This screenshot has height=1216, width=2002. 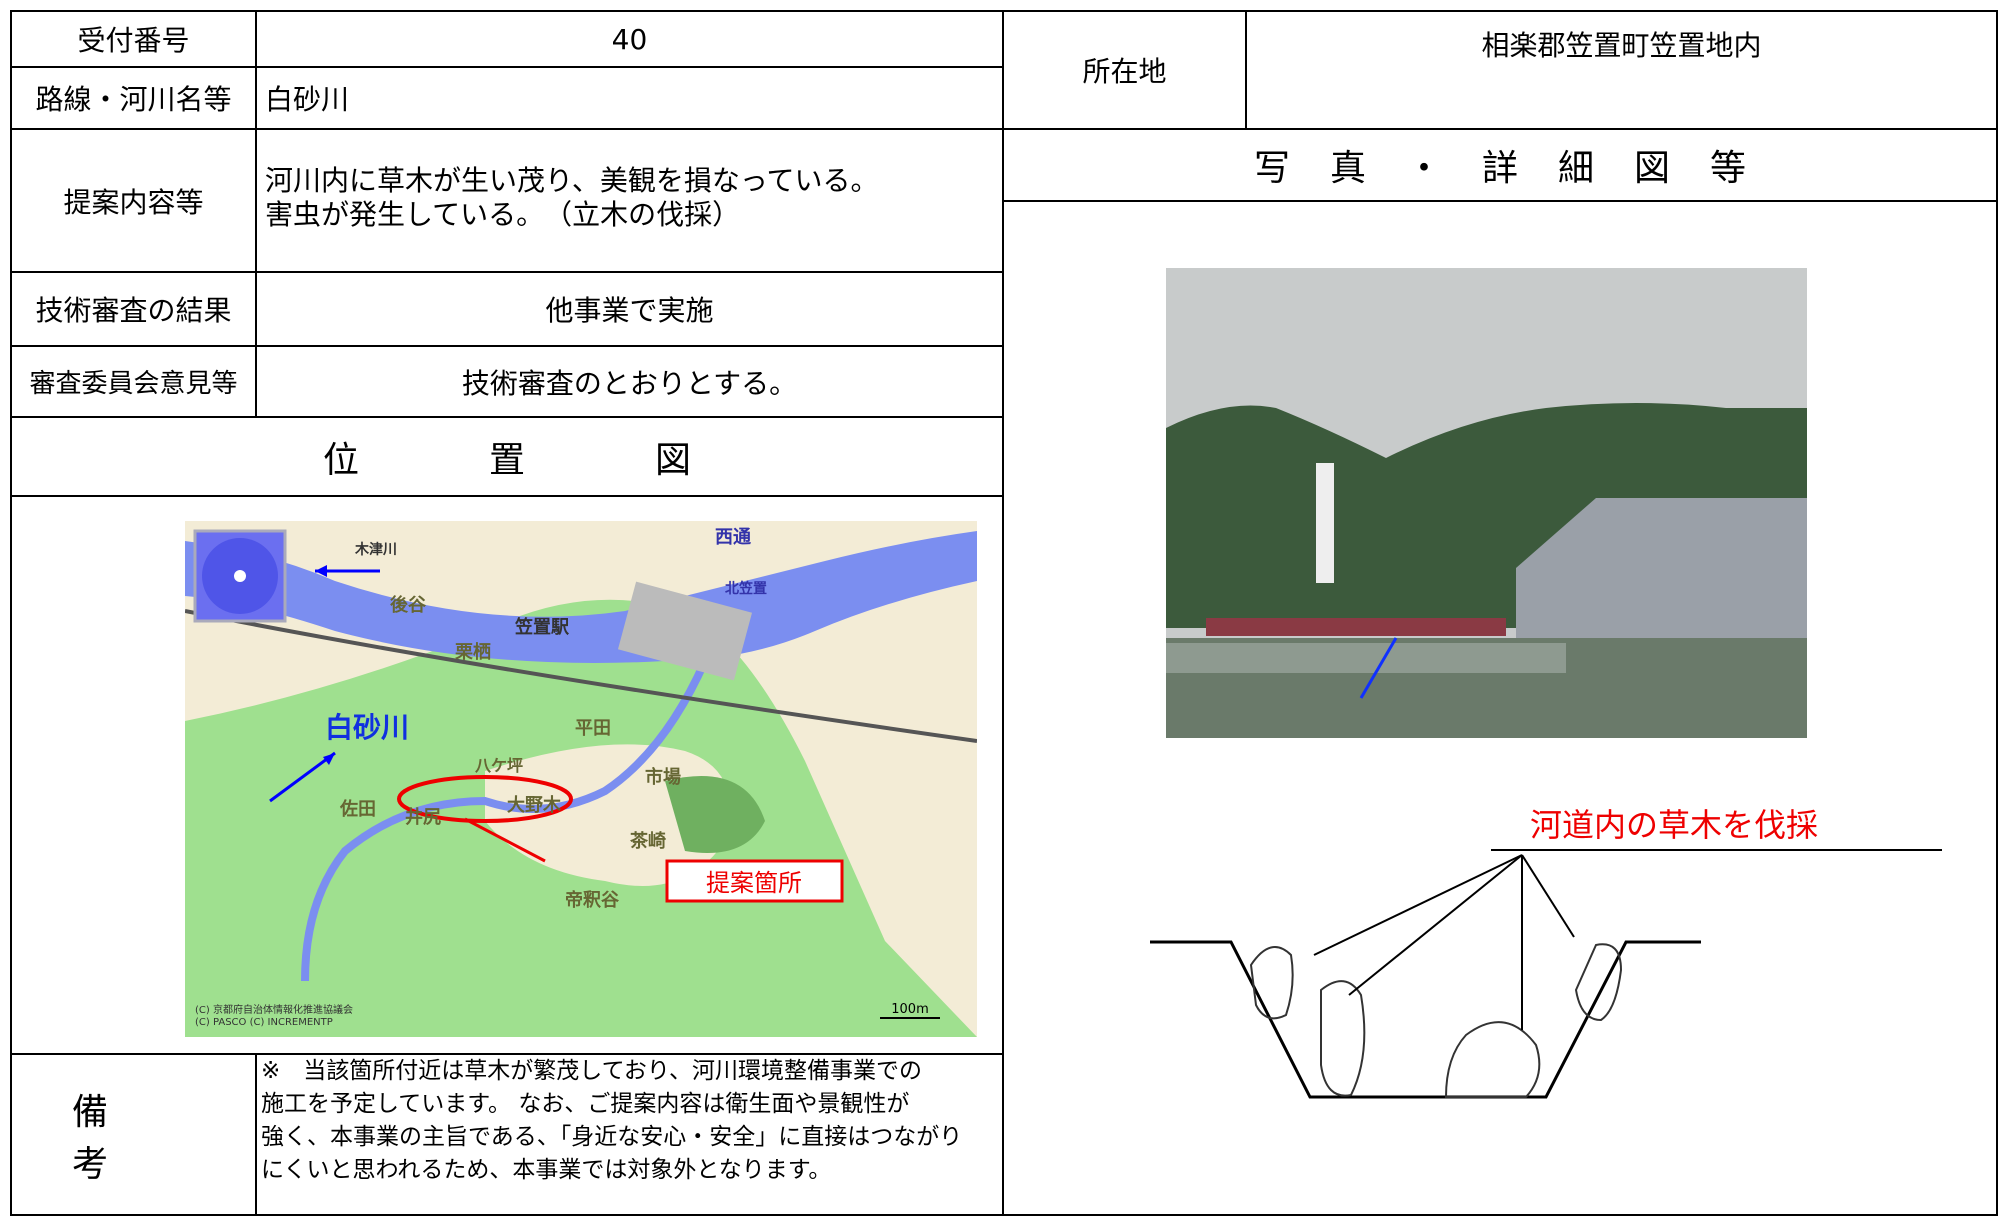 What do you see at coordinates (909, 1009) in the screenshot?
I see `map-scale: 100m` at bounding box center [909, 1009].